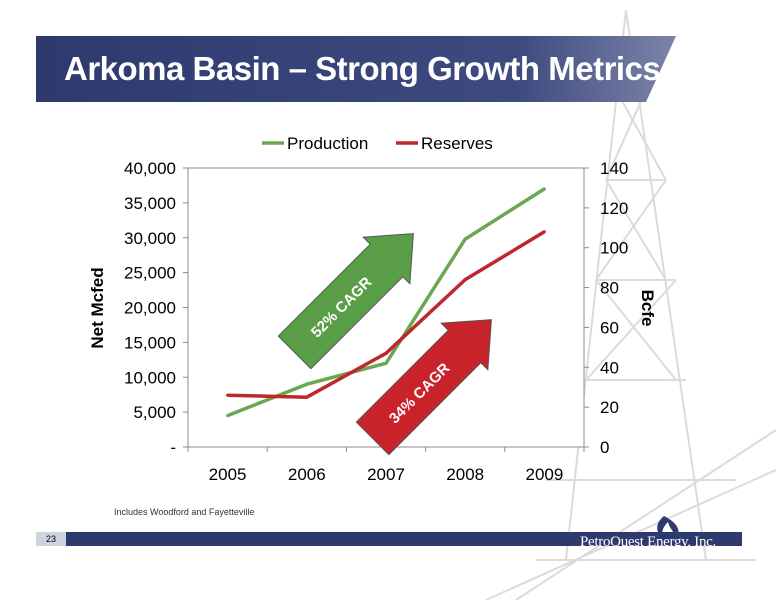 The width and height of the screenshot is (776, 600). What do you see at coordinates (150, 238) in the screenshot?
I see `y-left-tick-label: 30,000` at bounding box center [150, 238].